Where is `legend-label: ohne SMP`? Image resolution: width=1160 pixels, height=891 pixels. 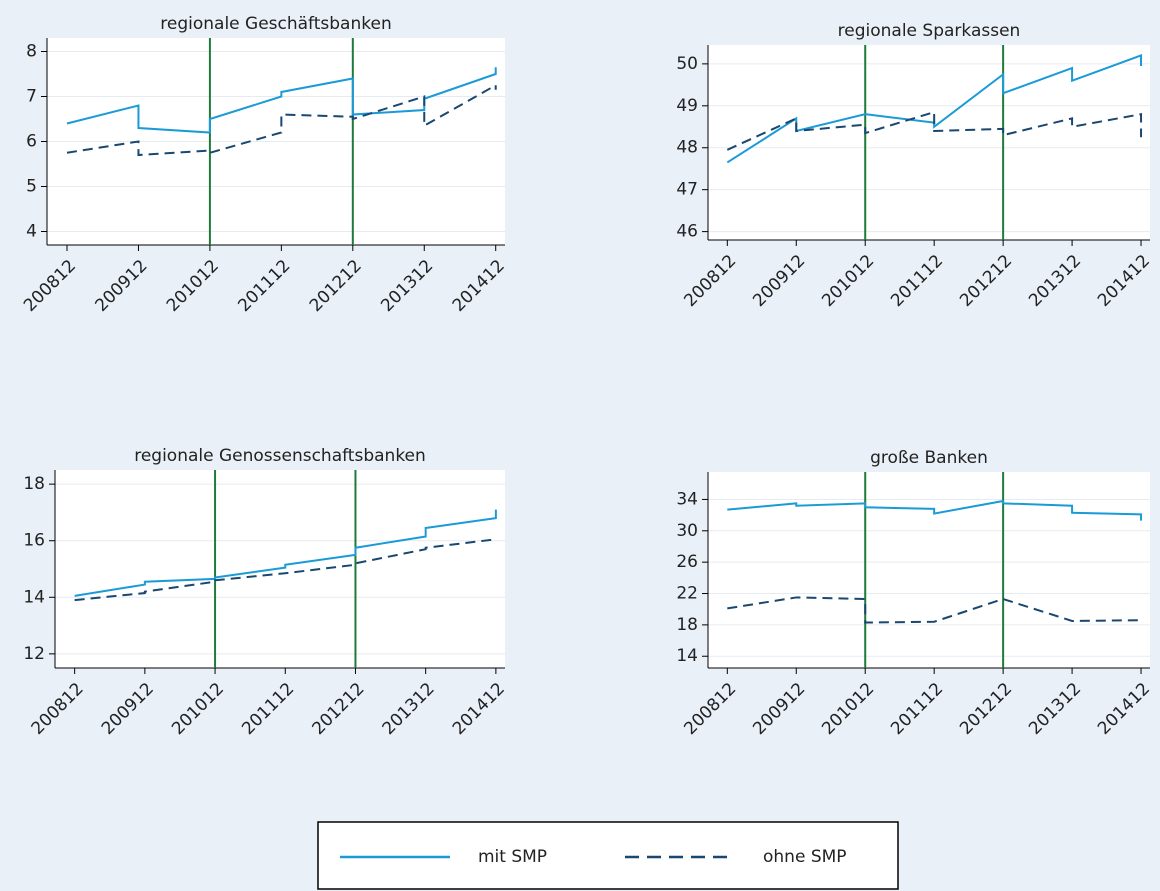
legend-label: ohne SMP is located at coordinates (805, 857).